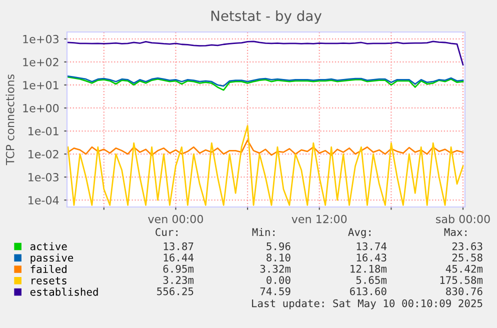 The width and height of the screenshot is (497, 328). I want to click on text: 0.00, so click(278, 280).